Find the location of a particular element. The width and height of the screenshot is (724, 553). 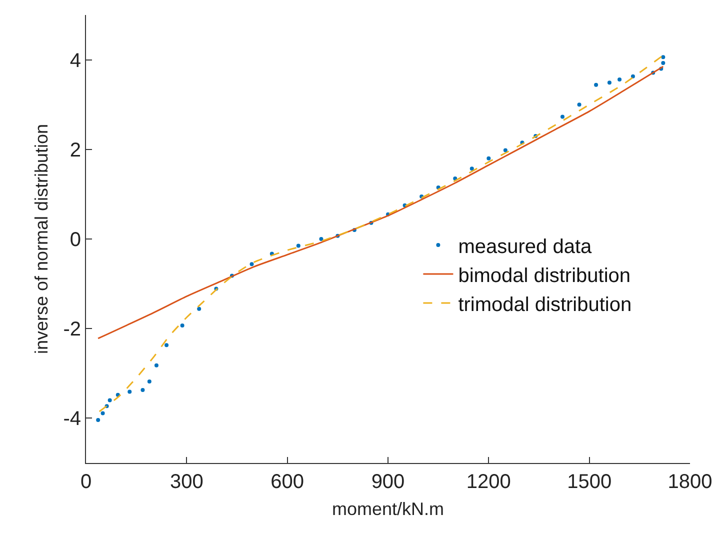

x-tick-label: 900 is located at coordinates (388, 482).